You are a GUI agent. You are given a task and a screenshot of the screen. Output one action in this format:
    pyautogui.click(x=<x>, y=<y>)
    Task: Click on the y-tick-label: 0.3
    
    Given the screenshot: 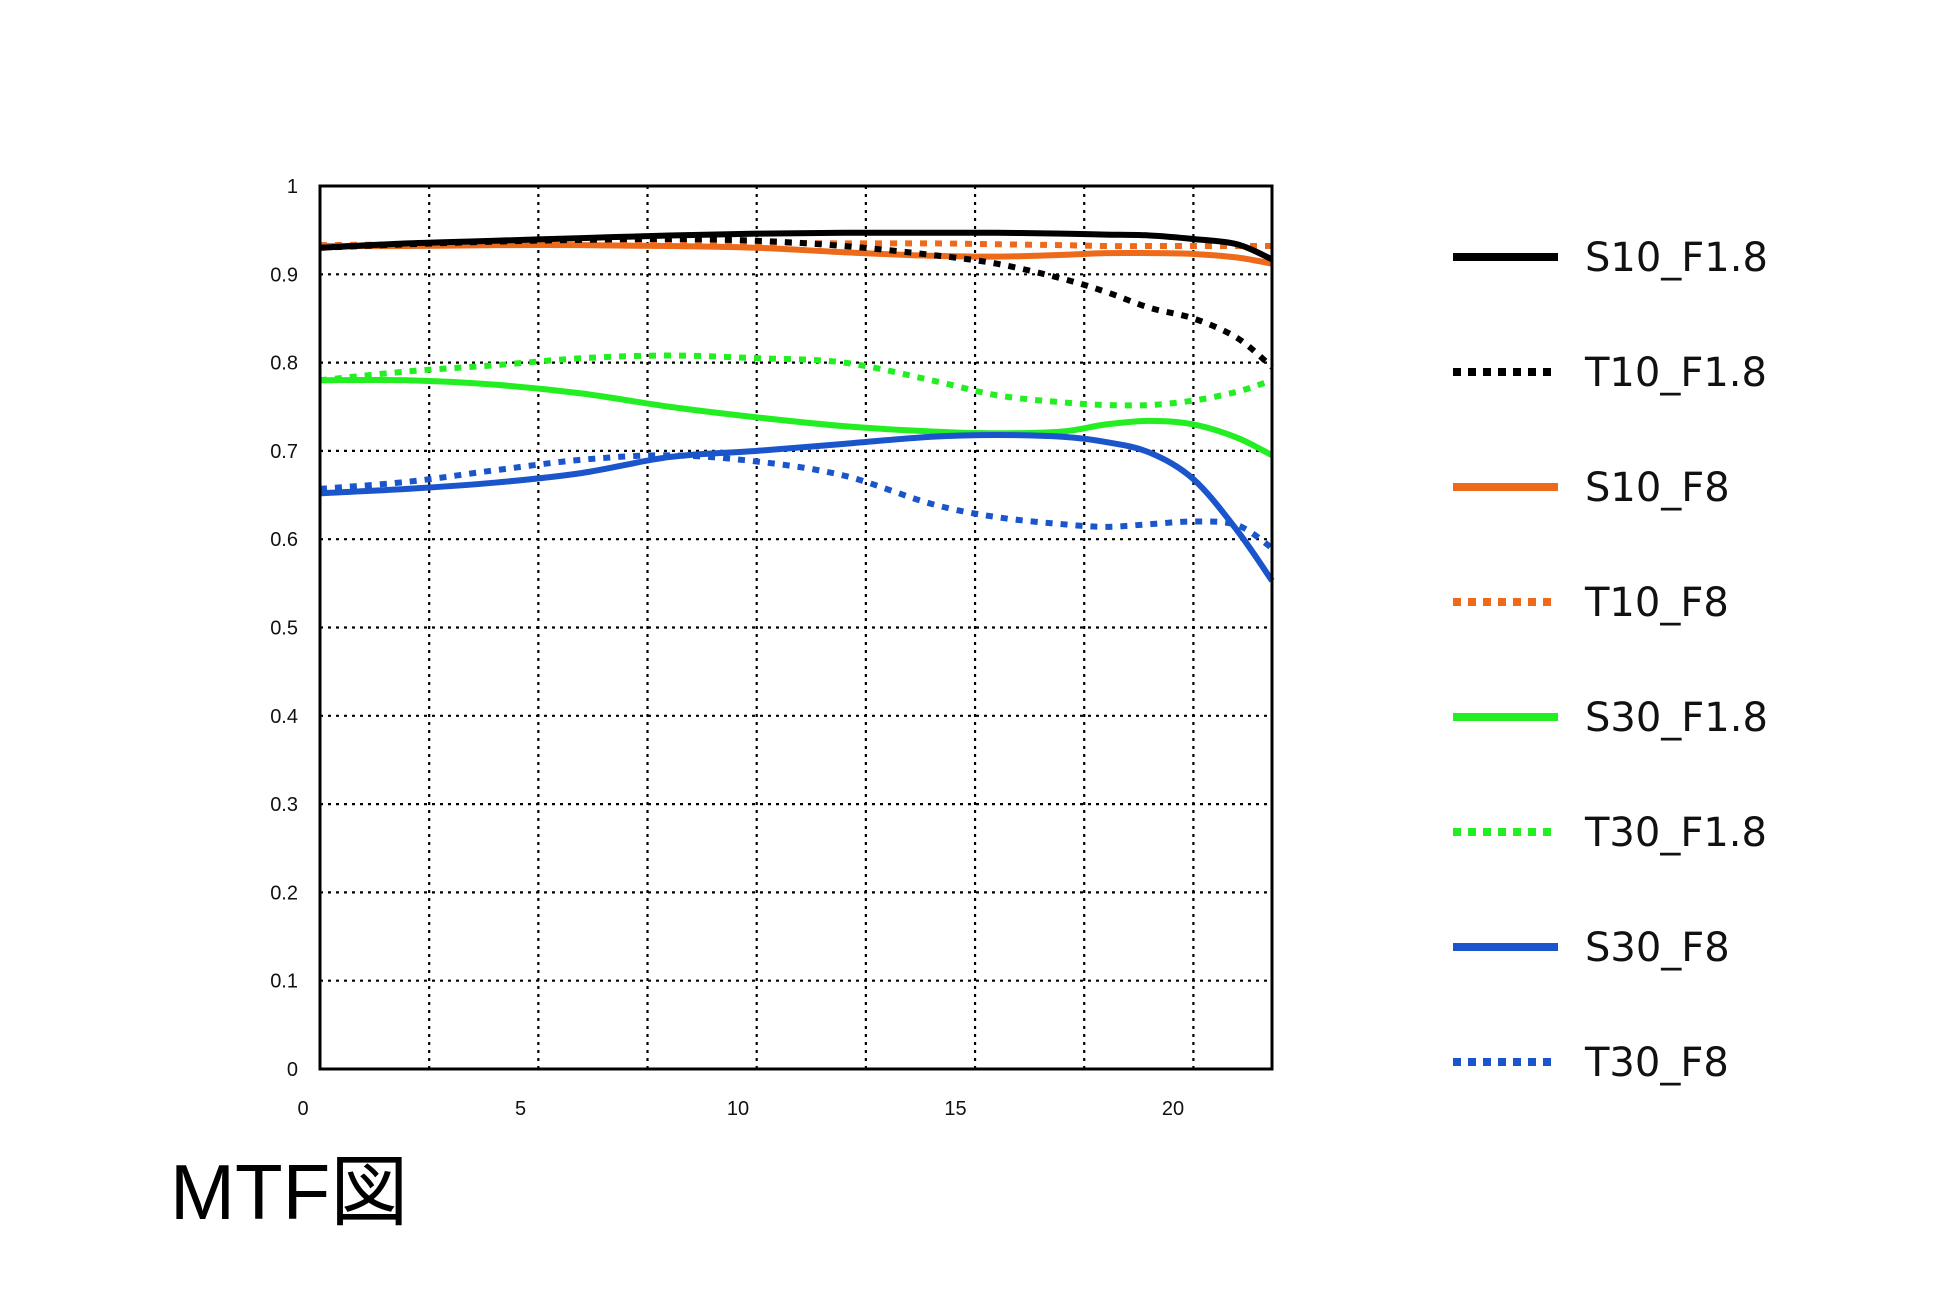 What is the action you would take?
    pyautogui.click(x=284, y=805)
    